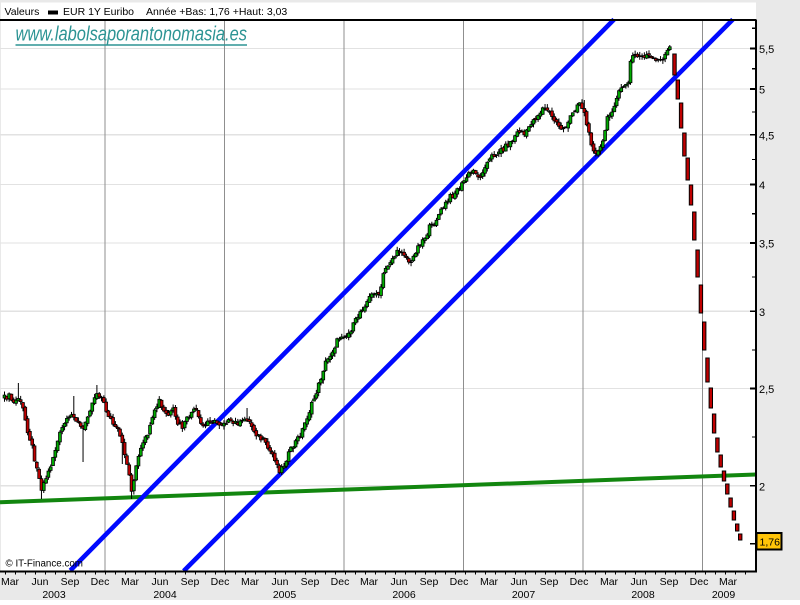  Describe the element at coordinates (216, 12) in the screenshot. I see `svg-text: Année +Bas: 1,76 +Haut: 3,03` at that location.